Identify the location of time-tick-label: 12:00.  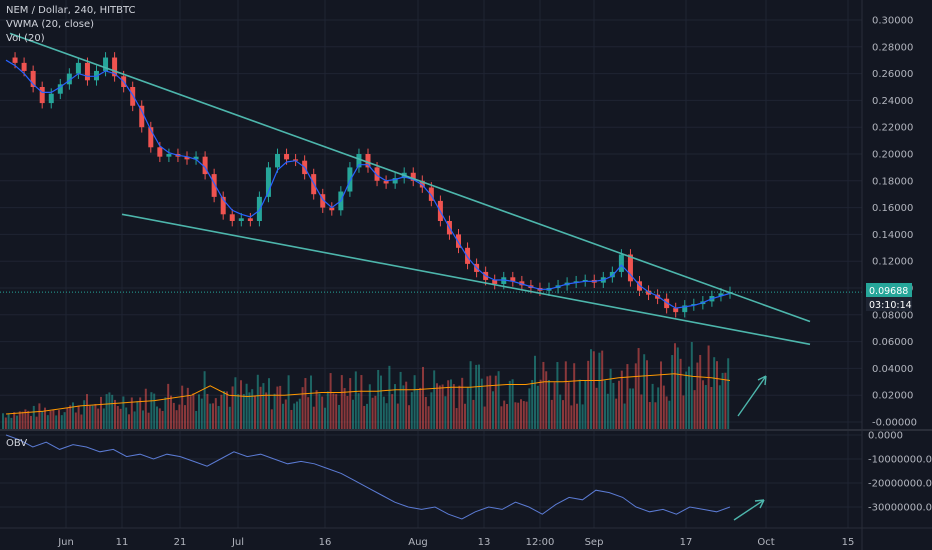
(540, 542).